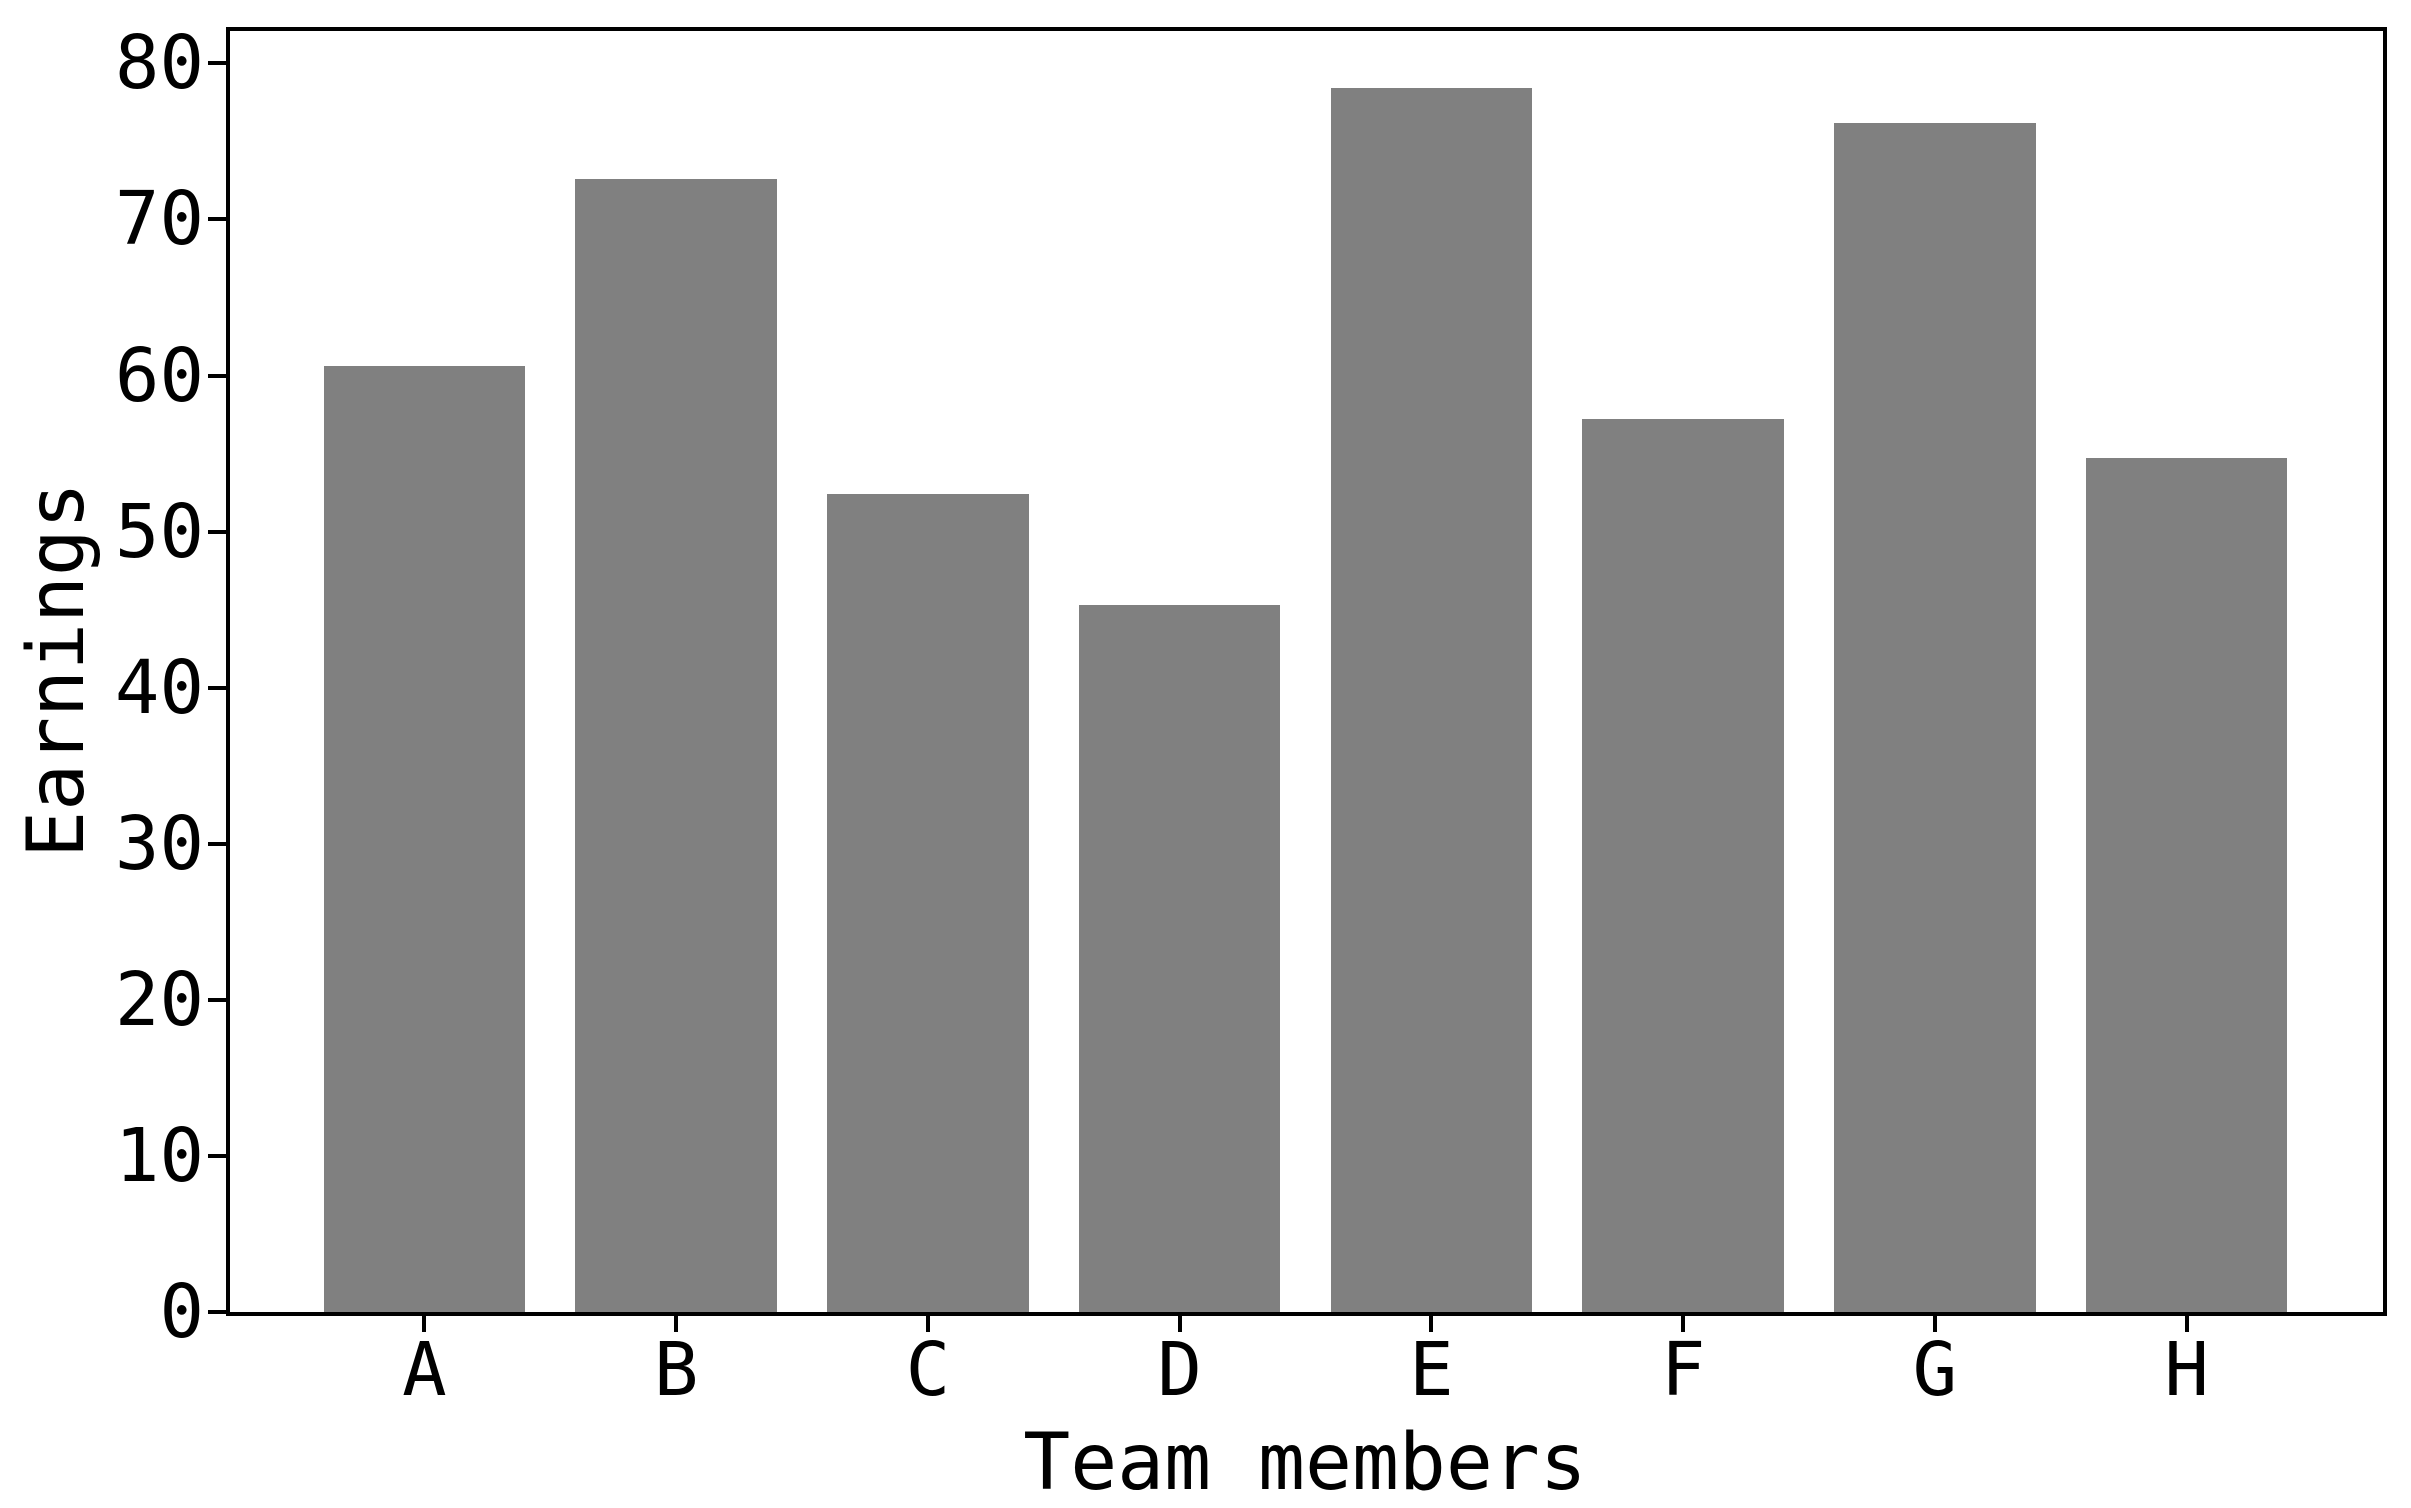  I want to click on y-tick-label-30: 30, so click(159, 843).